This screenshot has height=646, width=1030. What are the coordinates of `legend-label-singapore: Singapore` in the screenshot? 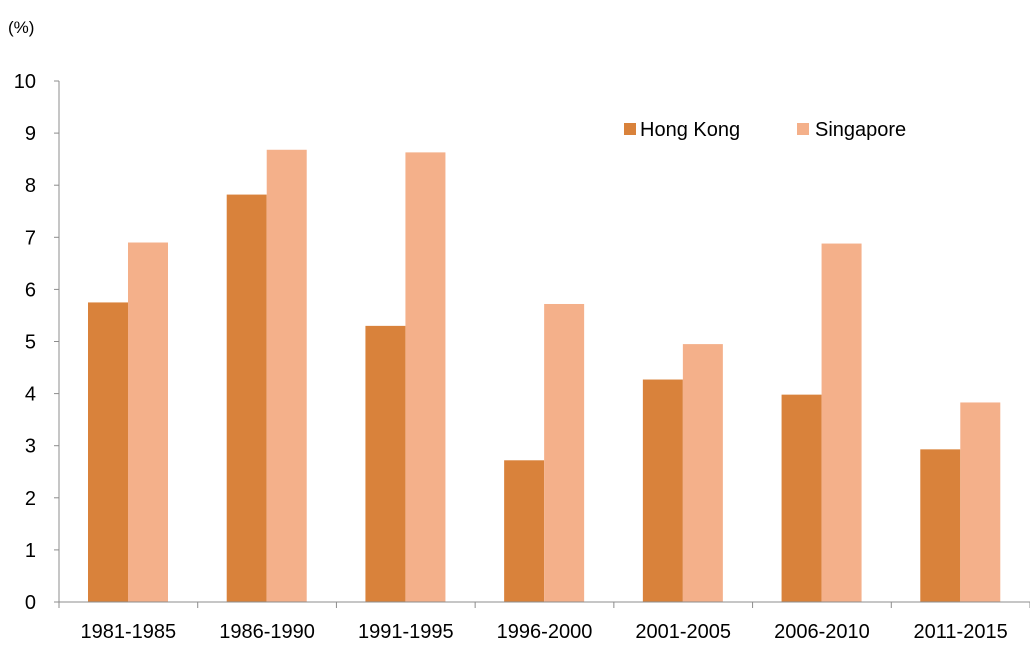 It's located at (860, 130).